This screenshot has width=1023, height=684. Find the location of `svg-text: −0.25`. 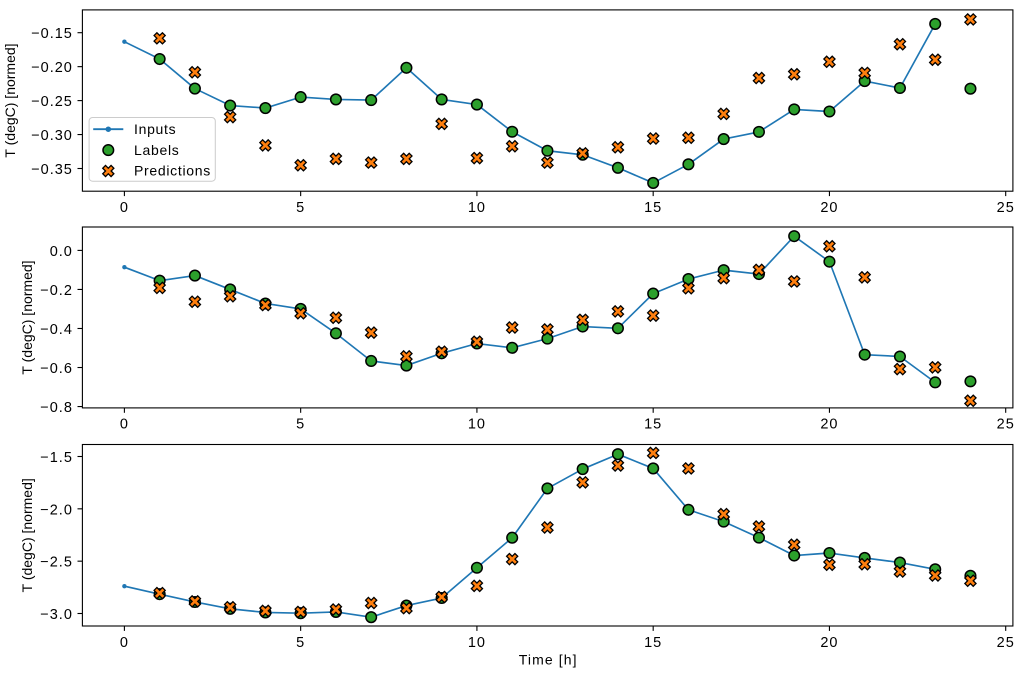

svg-text: −0.25 is located at coordinates (52, 102).